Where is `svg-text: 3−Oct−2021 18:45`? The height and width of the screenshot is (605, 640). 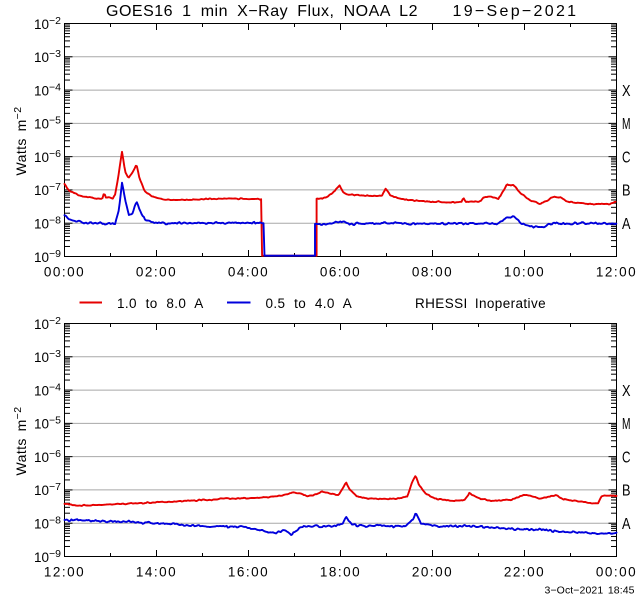 svg-text: 3−Oct−2021 18:45 is located at coordinates (590, 591).